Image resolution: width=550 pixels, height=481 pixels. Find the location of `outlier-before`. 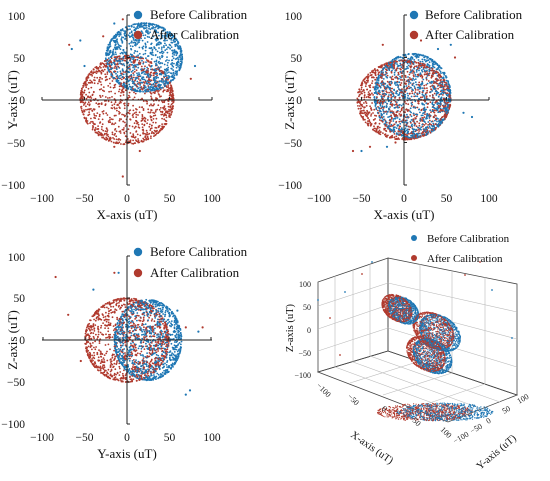

outlier-before is located at coordinates (387, 146).